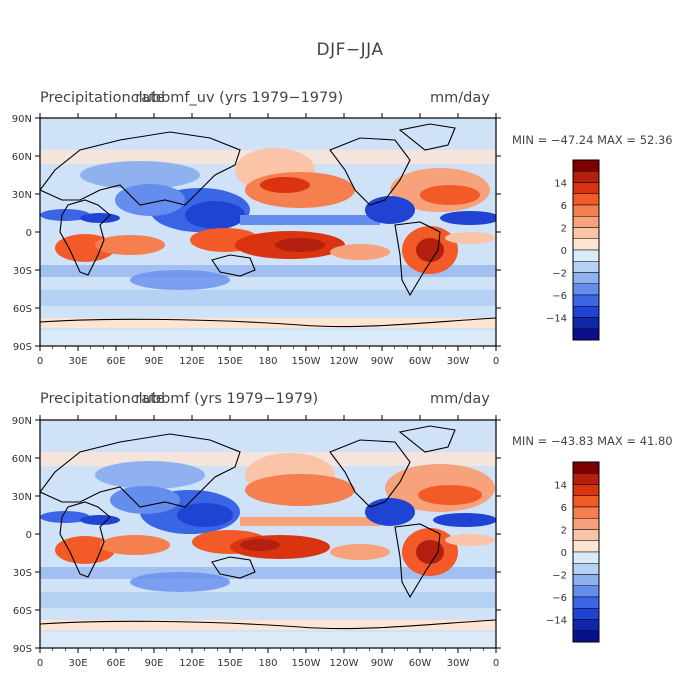  Describe the element at coordinates (22, 573) in the screenshot. I see `panel2-lat-label: 30S` at that location.